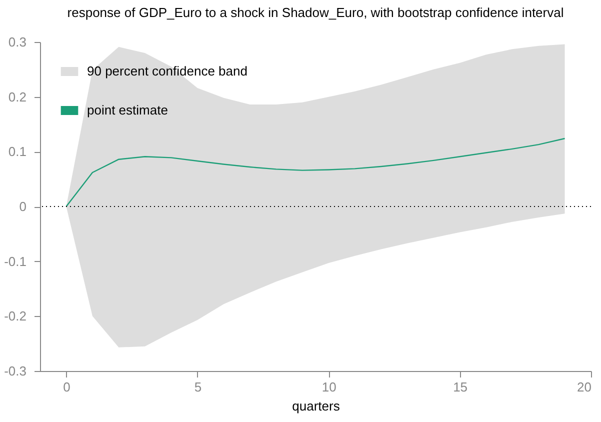 Image resolution: width=601 pixels, height=422 pixels. I want to click on y-tick-label: -0.3, so click(15, 371).